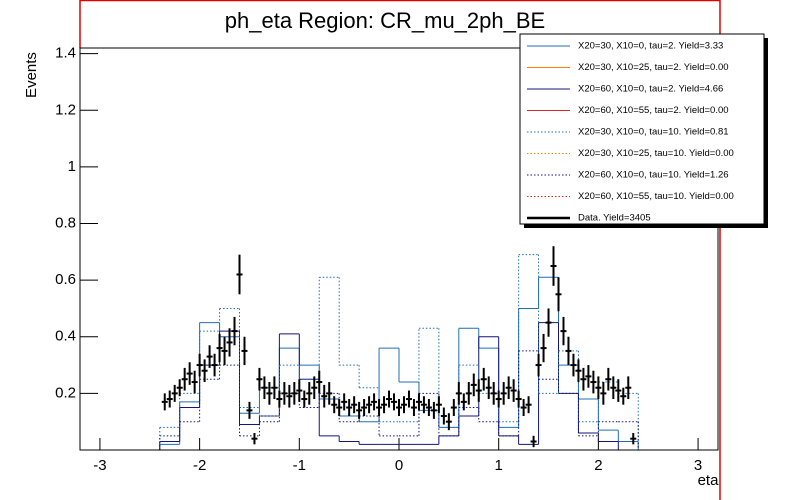 This screenshot has height=500, width=800. Describe the element at coordinates (299, 465) in the screenshot. I see `x-tick-label: -1` at that location.